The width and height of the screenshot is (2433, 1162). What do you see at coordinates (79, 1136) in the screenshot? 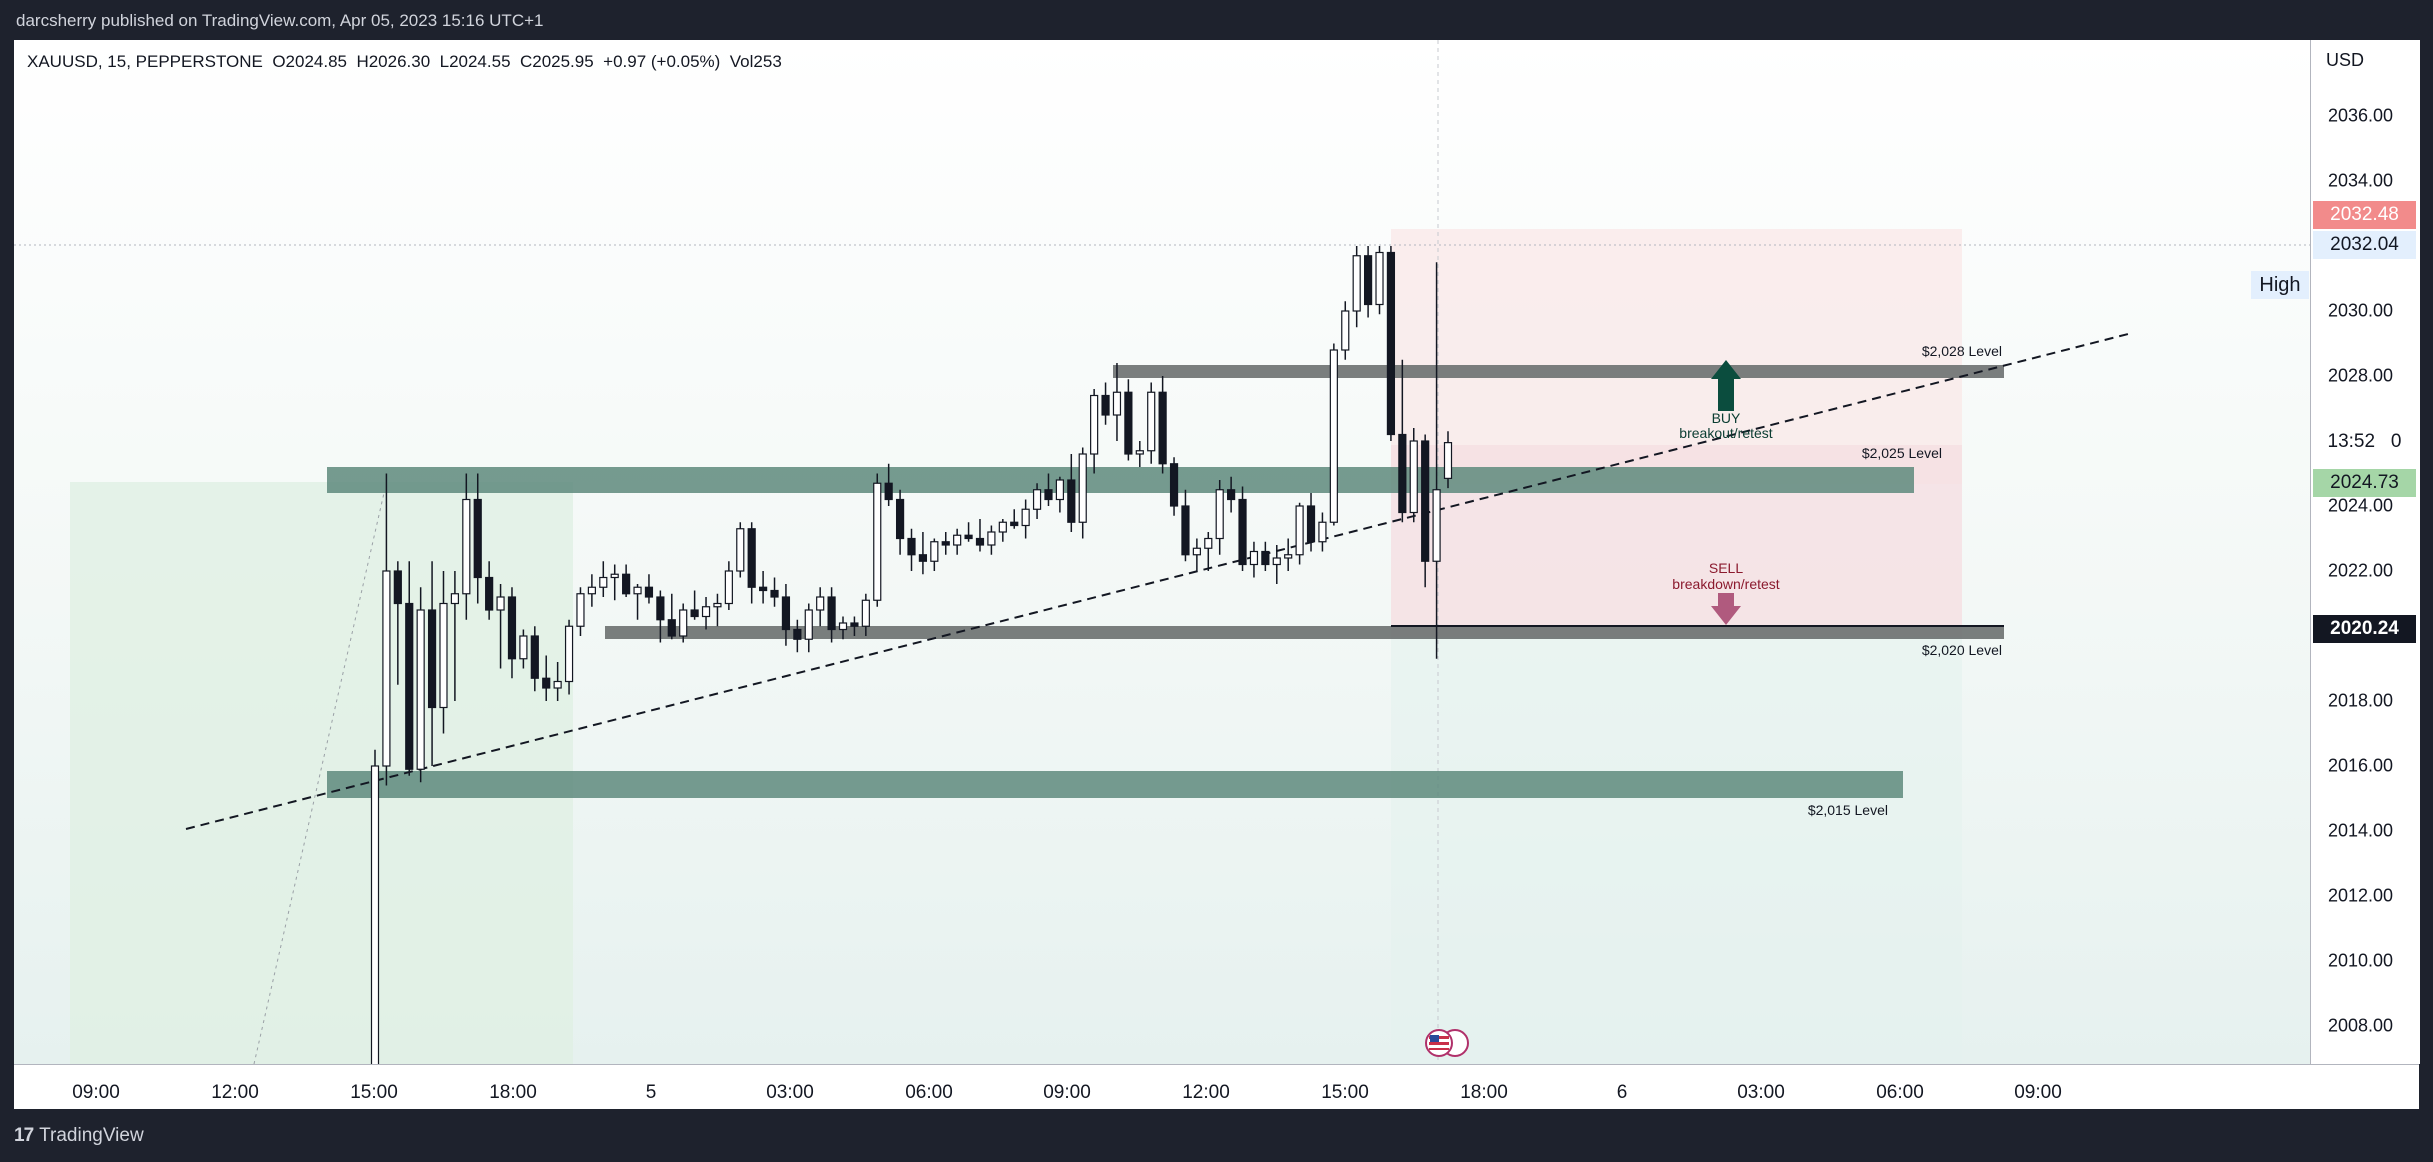
I see `tradingview-logo: 17 TradingView` at bounding box center [79, 1136].